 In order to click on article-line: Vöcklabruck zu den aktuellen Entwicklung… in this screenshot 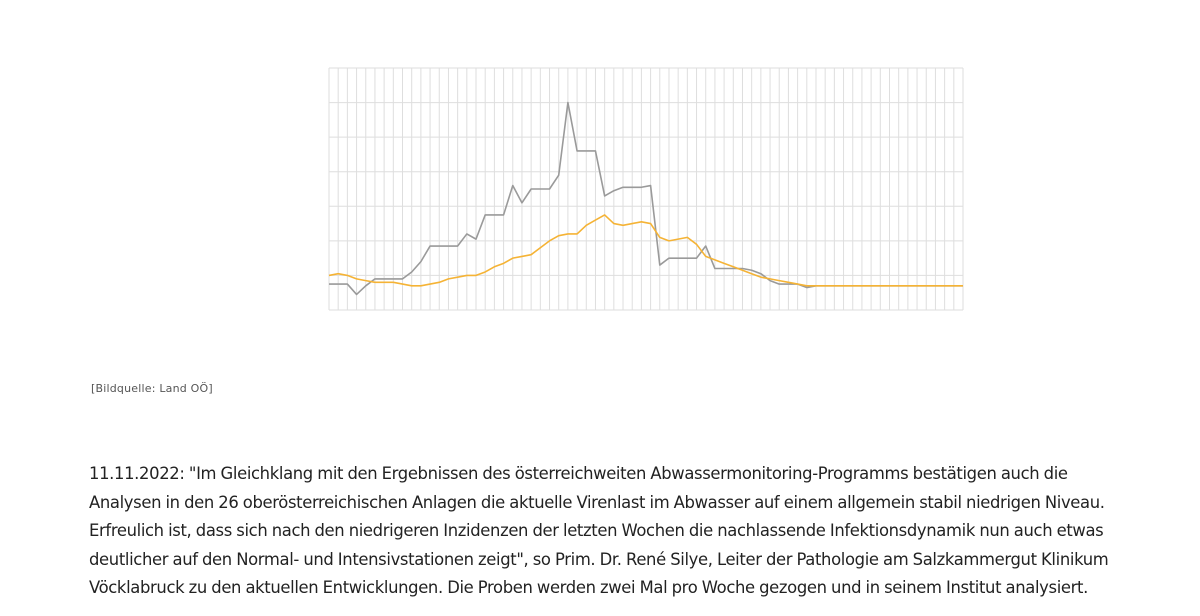, I will do `click(588, 587)`.